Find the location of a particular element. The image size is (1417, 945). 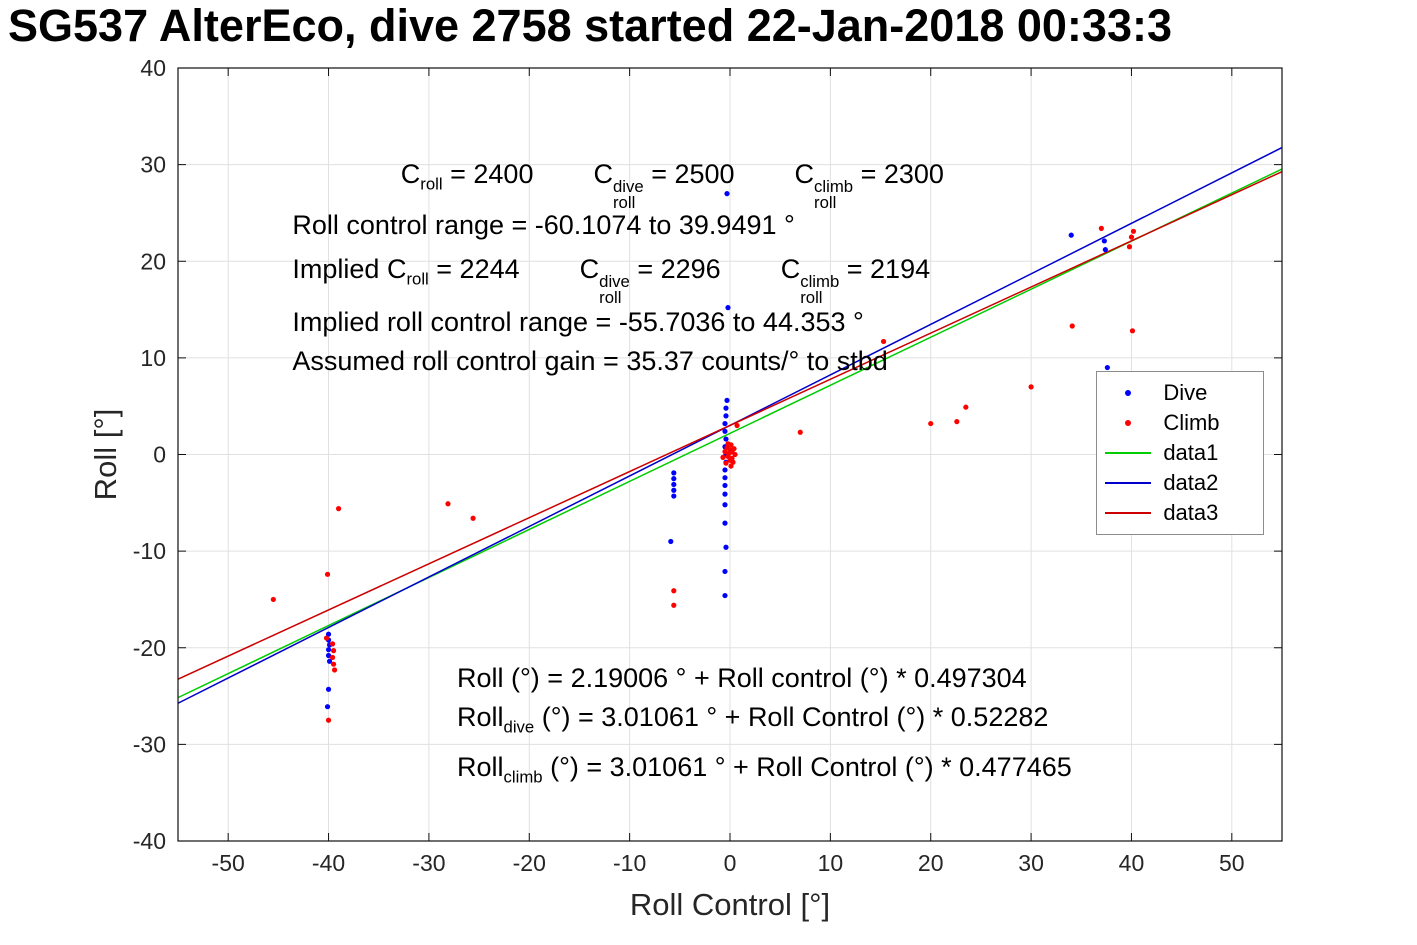

legend-label: data2 is located at coordinates (1191, 483).